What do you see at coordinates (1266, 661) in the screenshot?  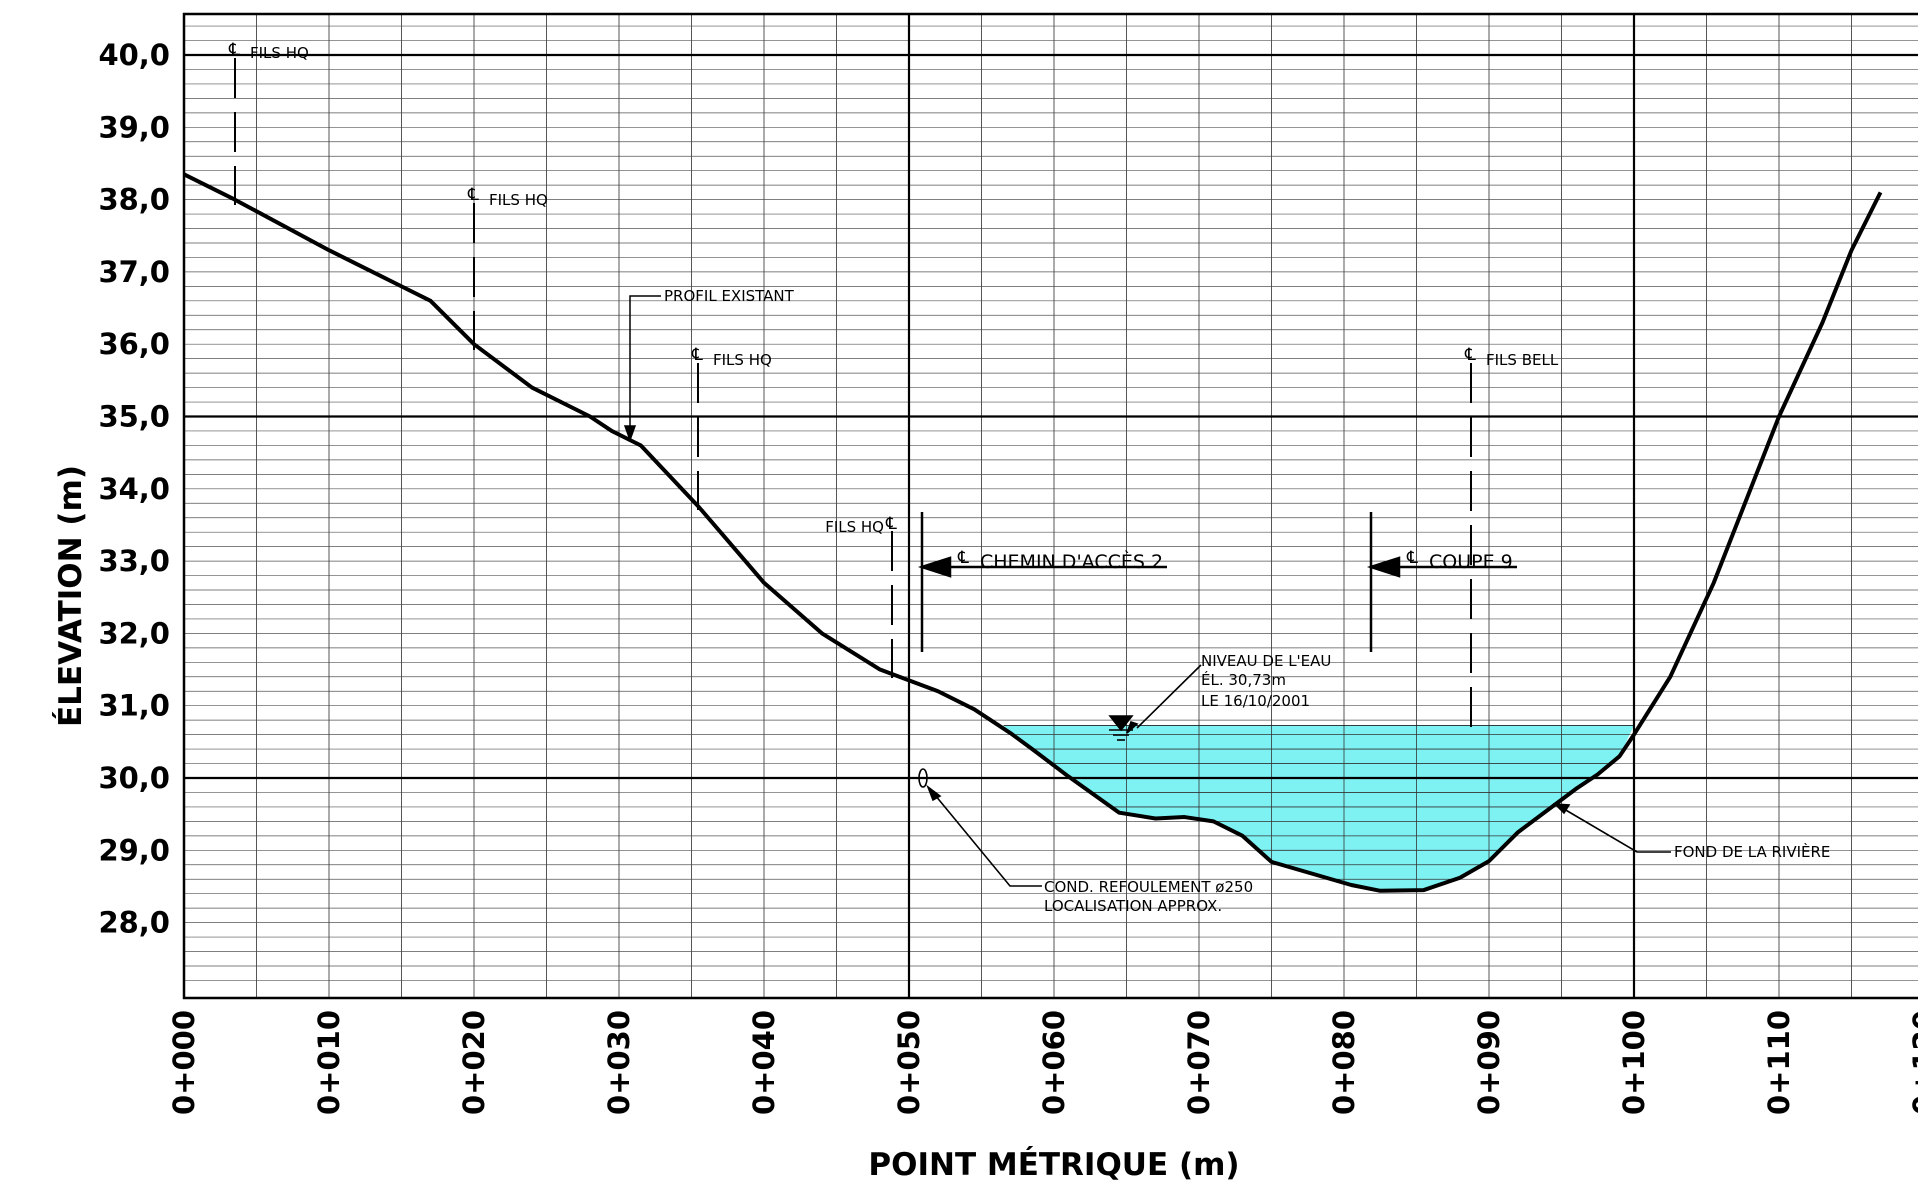 I see `water-level-label-1: NIVEAU DE L'EAU` at bounding box center [1266, 661].